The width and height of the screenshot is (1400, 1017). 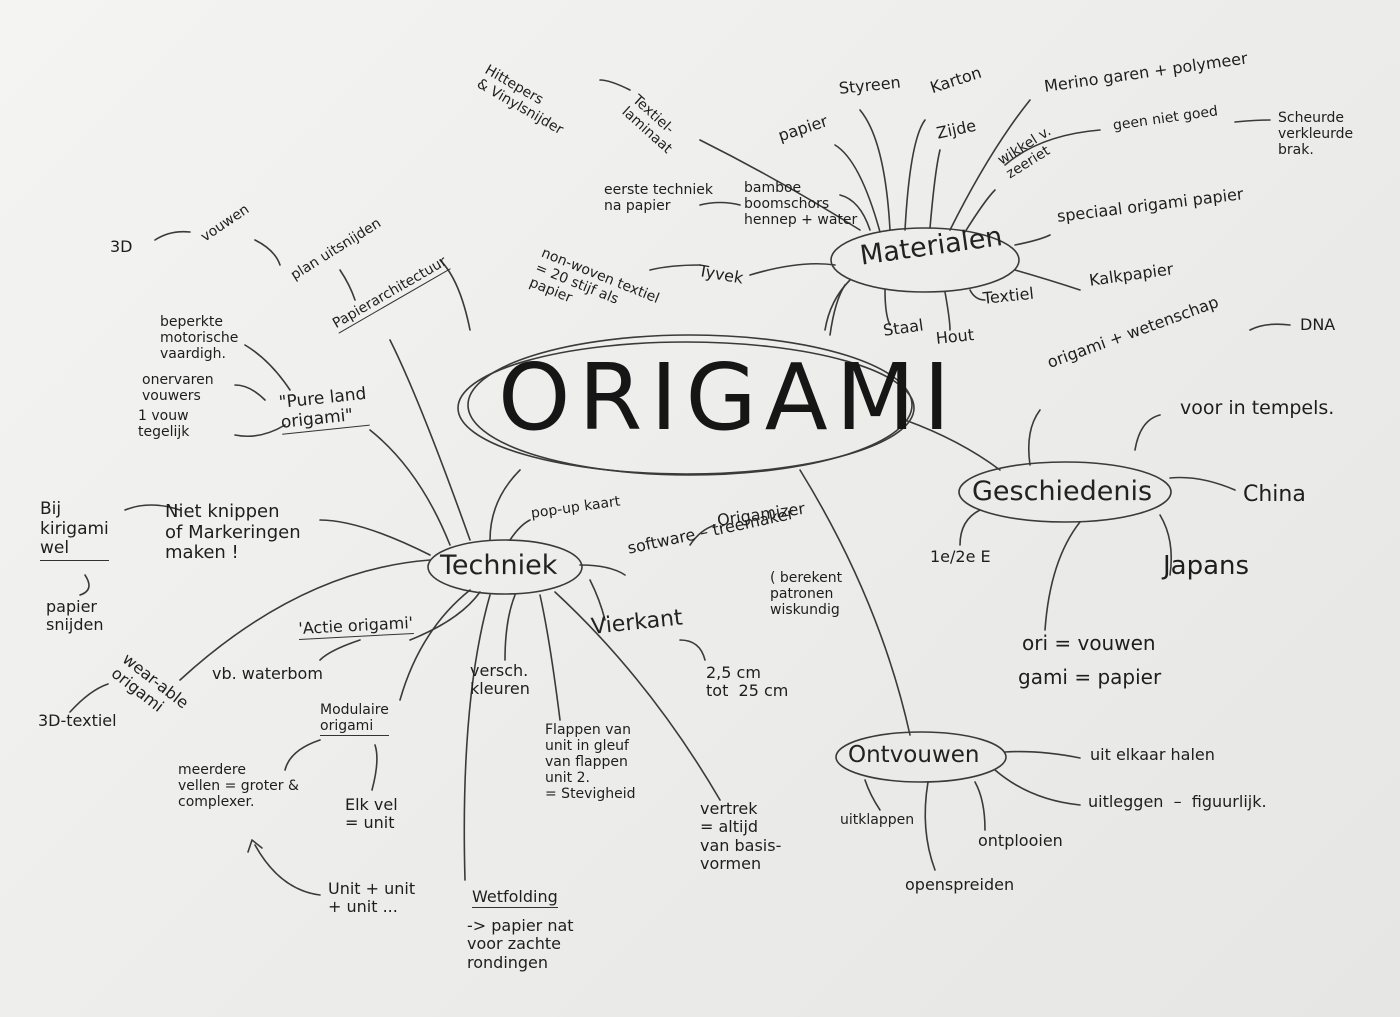 I want to click on label-vertrek: vertrek = altijd van basis- vormen, so click(x=741, y=836).